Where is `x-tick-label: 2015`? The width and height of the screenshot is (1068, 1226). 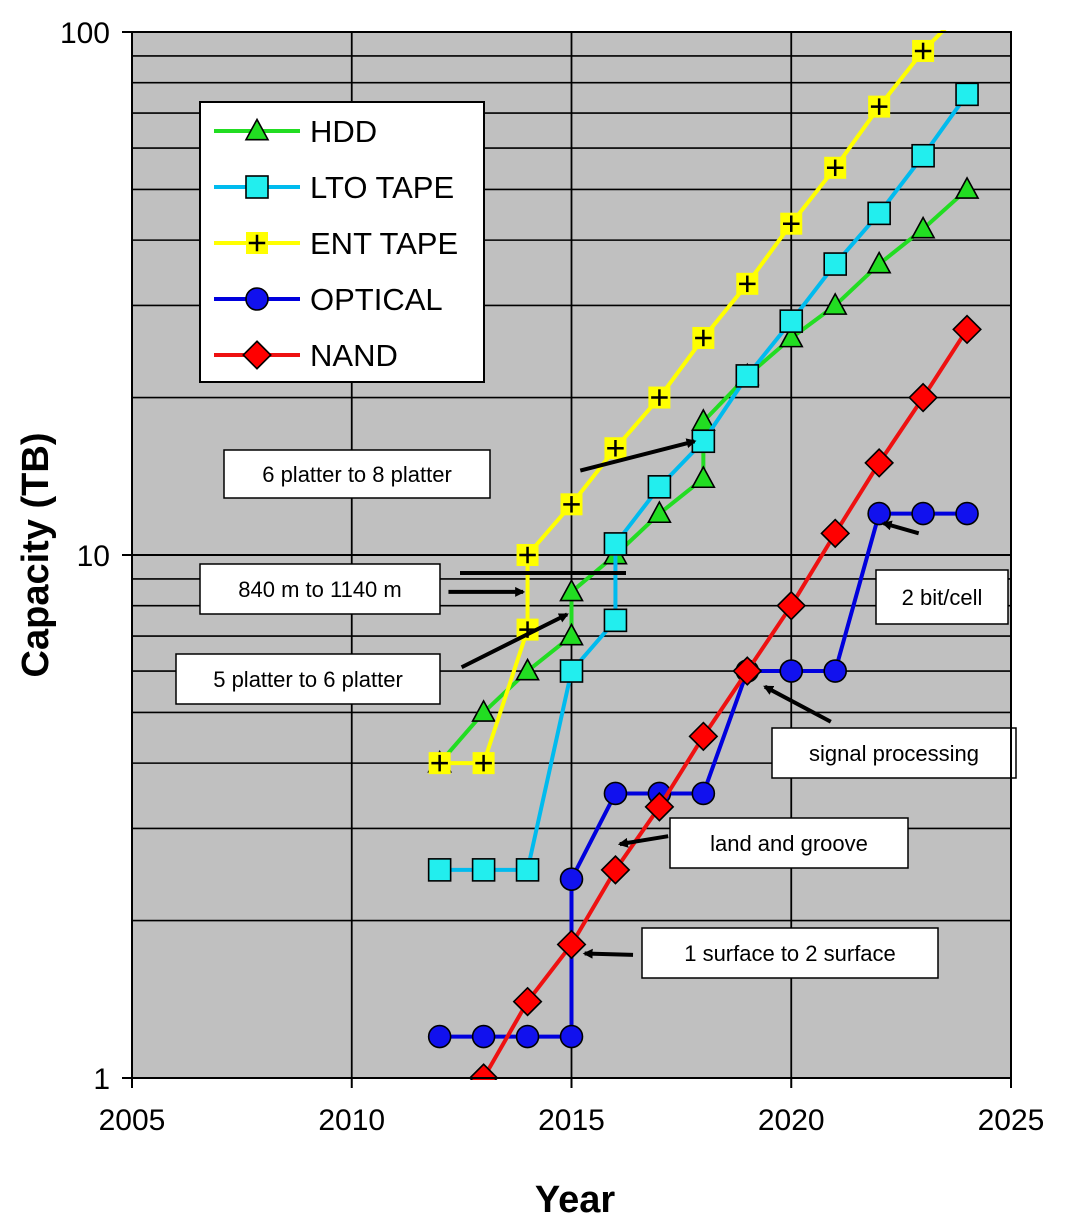
x-tick-label: 2015 is located at coordinates (571, 1120).